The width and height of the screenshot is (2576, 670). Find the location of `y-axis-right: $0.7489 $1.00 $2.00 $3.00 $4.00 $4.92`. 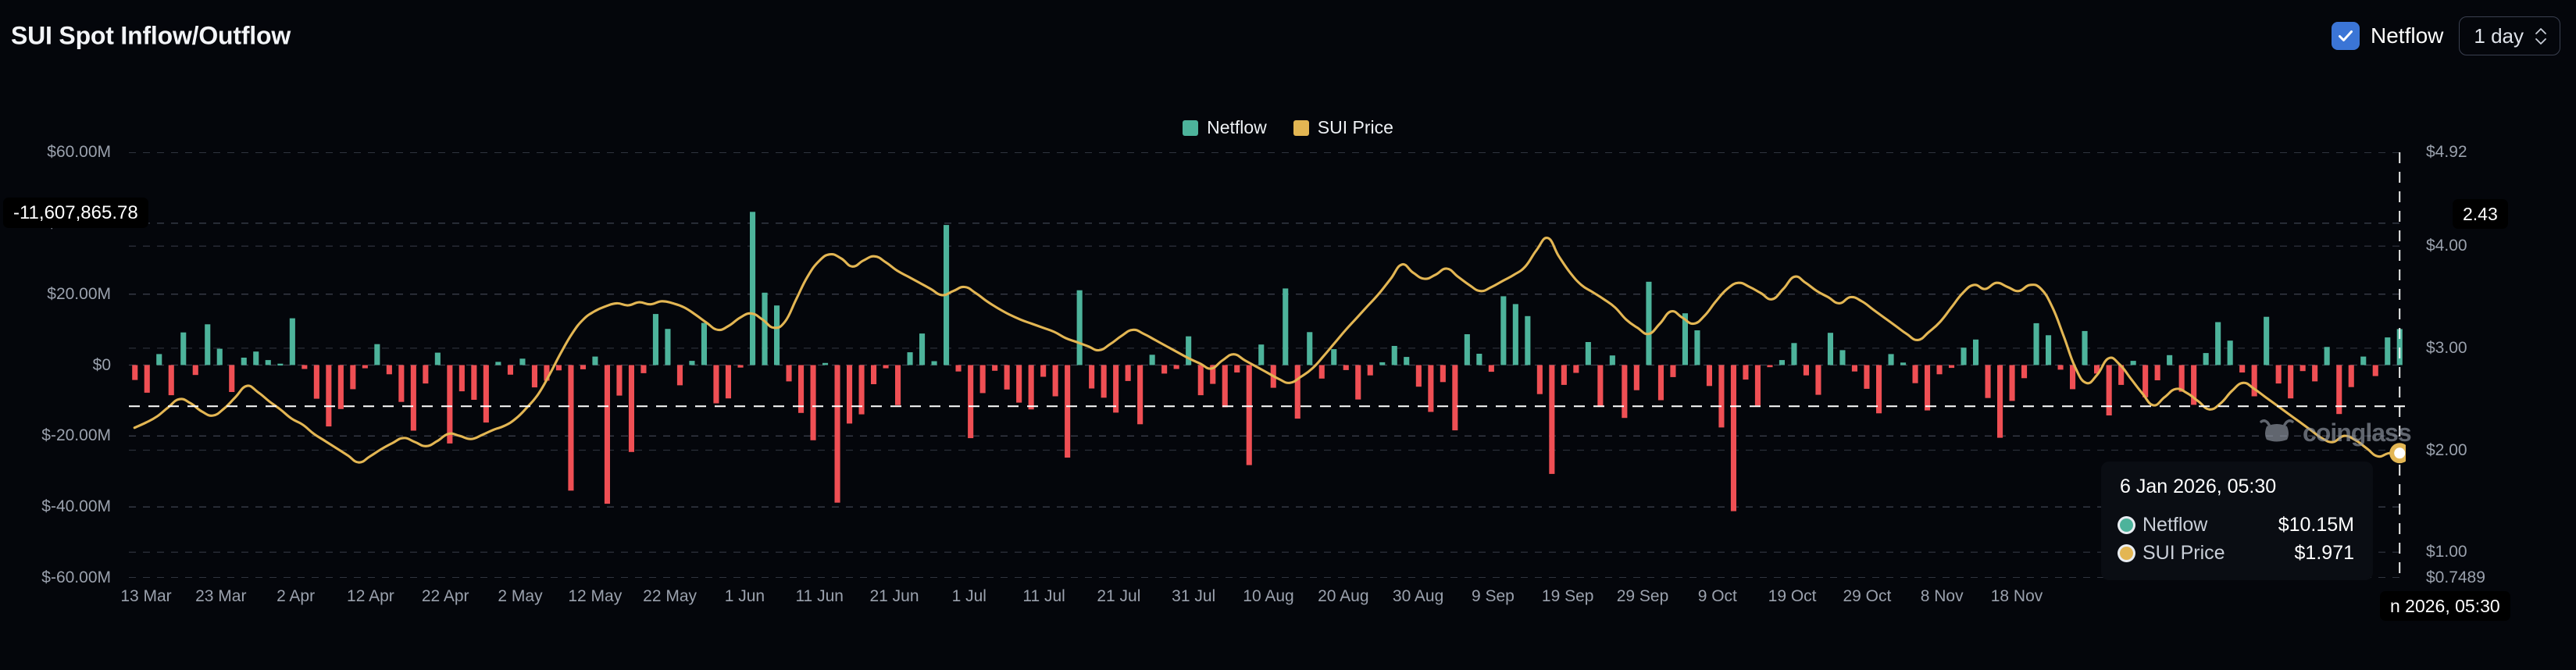

y-axis-right: $0.7489 $1.00 $2.00 $3.00 $4.00 $4.92 is located at coordinates (2496, 364).